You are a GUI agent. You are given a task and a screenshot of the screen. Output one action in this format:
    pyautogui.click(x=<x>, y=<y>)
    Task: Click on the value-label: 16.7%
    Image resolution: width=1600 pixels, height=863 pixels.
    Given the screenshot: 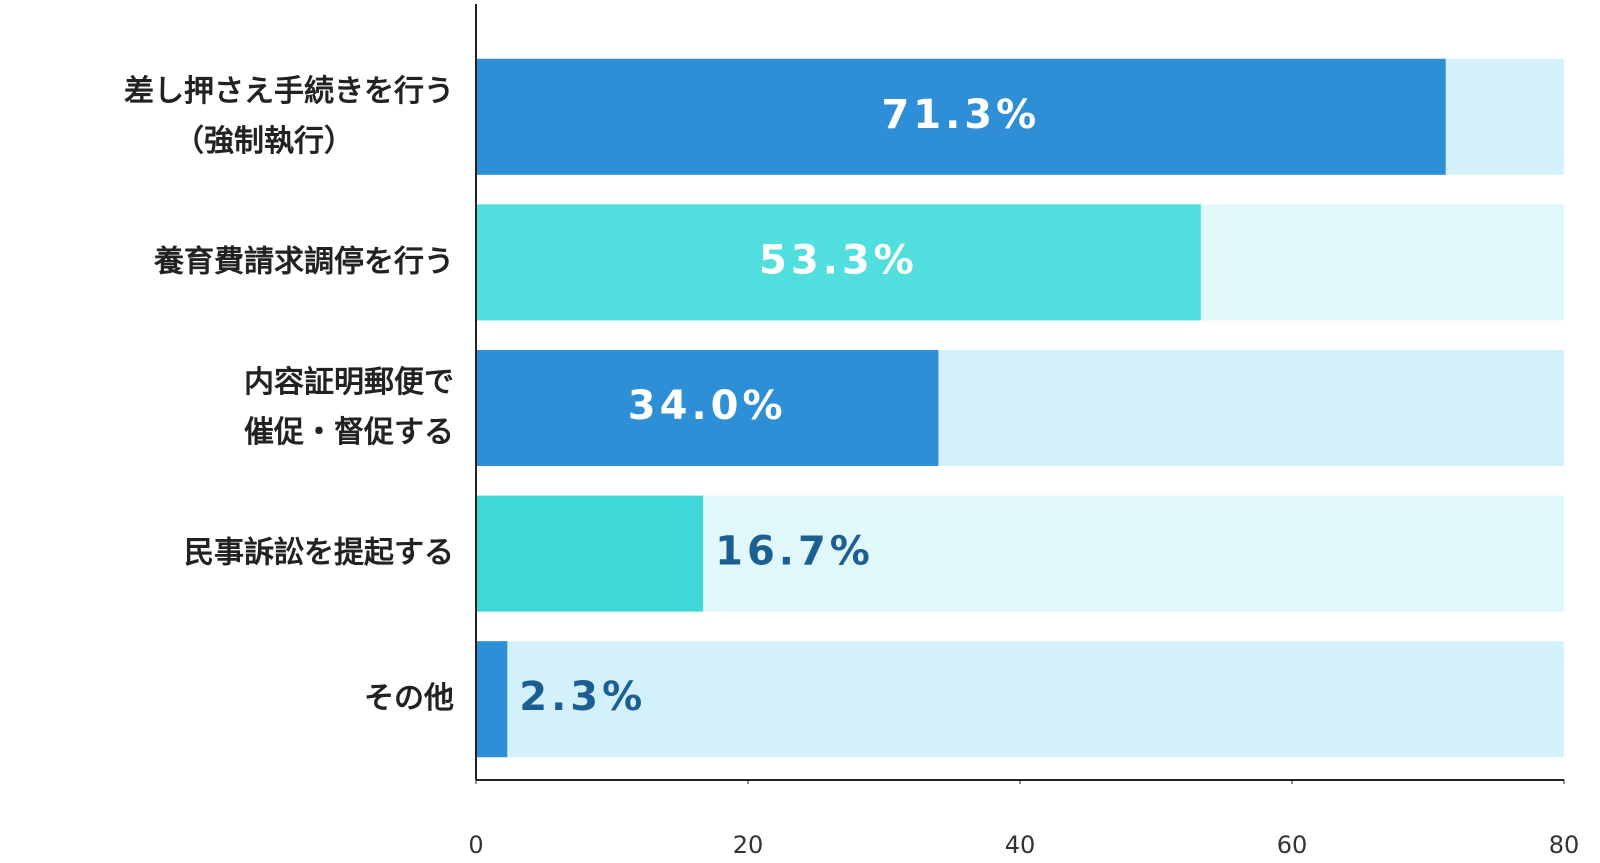 What is the action you would take?
    pyautogui.click(x=794, y=552)
    